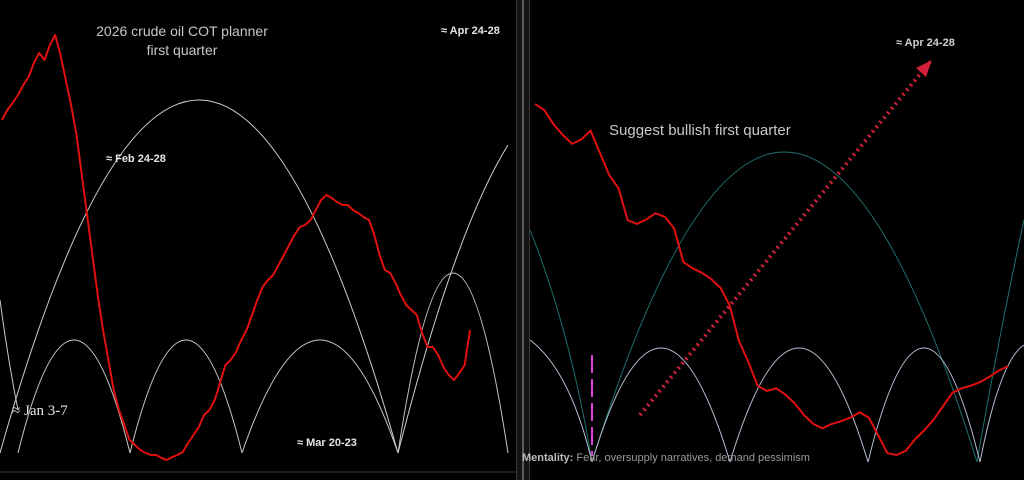 The width and height of the screenshot is (1024, 480). Describe the element at coordinates (924, 68) in the screenshot. I see `bullish-trend-arrowhead` at that location.